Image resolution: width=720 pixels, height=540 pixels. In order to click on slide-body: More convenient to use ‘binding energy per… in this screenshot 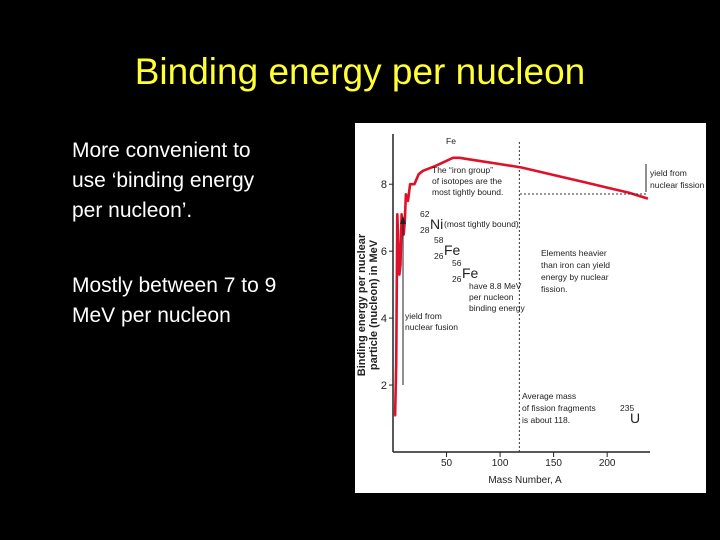, I will do `click(174, 233)`.